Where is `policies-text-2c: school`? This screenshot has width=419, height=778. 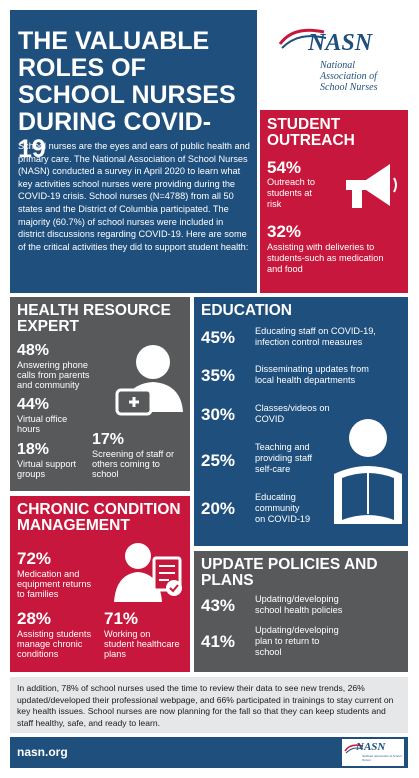 policies-text-2c: school is located at coordinates (268, 652).